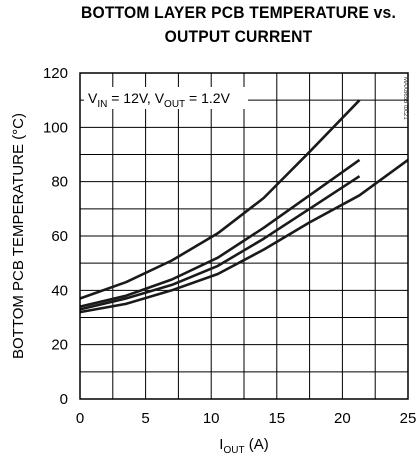 The width and height of the screenshot is (417, 458). Describe the element at coordinates (59, 182) in the screenshot. I see `y-tick-label: 80` at that location.